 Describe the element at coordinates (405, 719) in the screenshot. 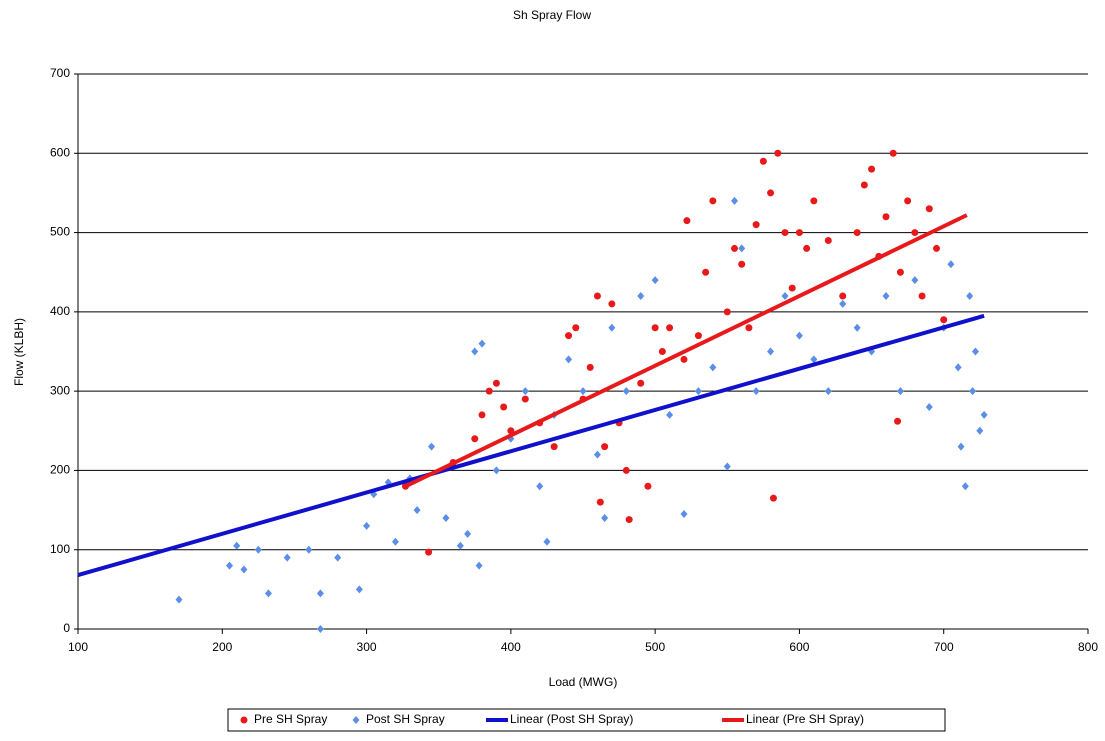

I see `legend-label: Post SH Spray` at that location.